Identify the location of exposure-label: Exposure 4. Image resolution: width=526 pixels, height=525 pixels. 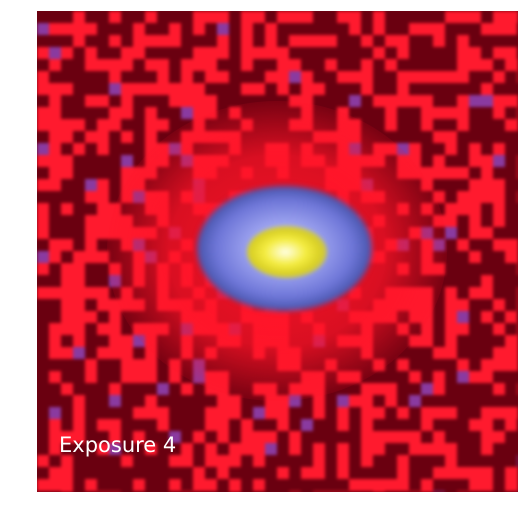
(118, 445).